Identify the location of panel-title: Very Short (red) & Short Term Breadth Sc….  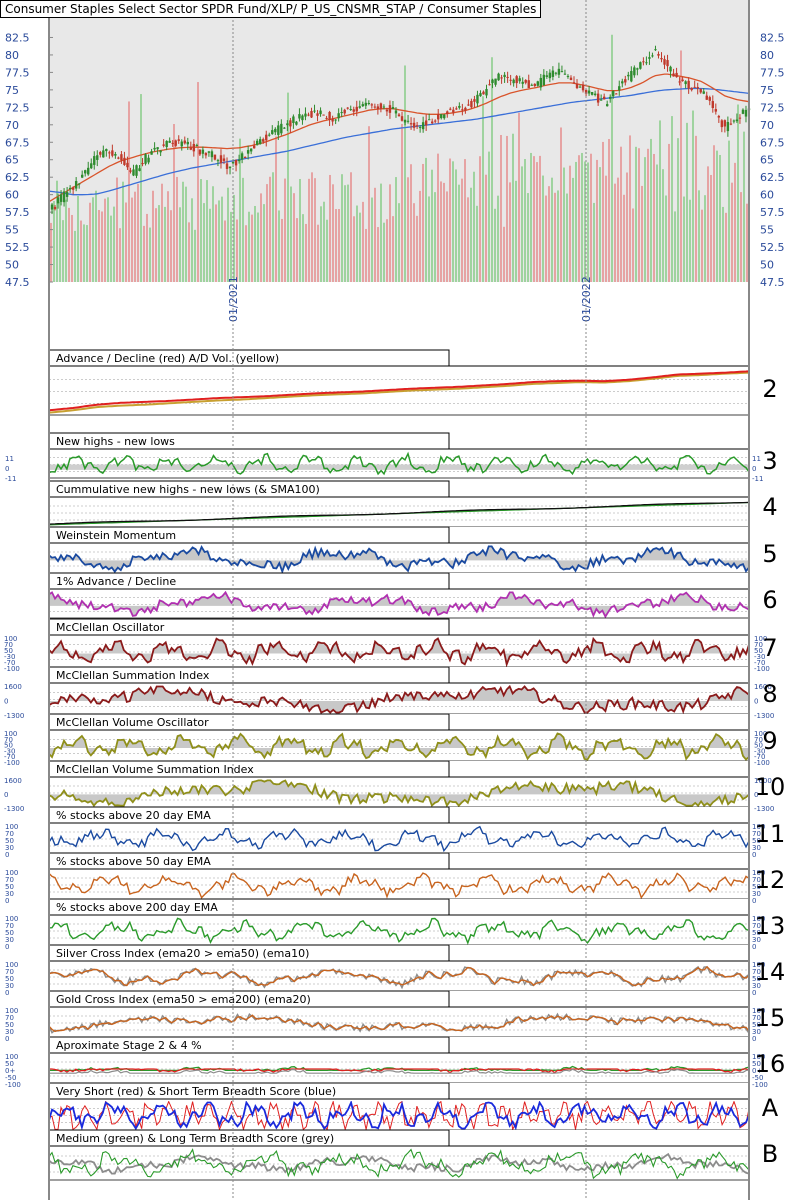
(196, 1091).